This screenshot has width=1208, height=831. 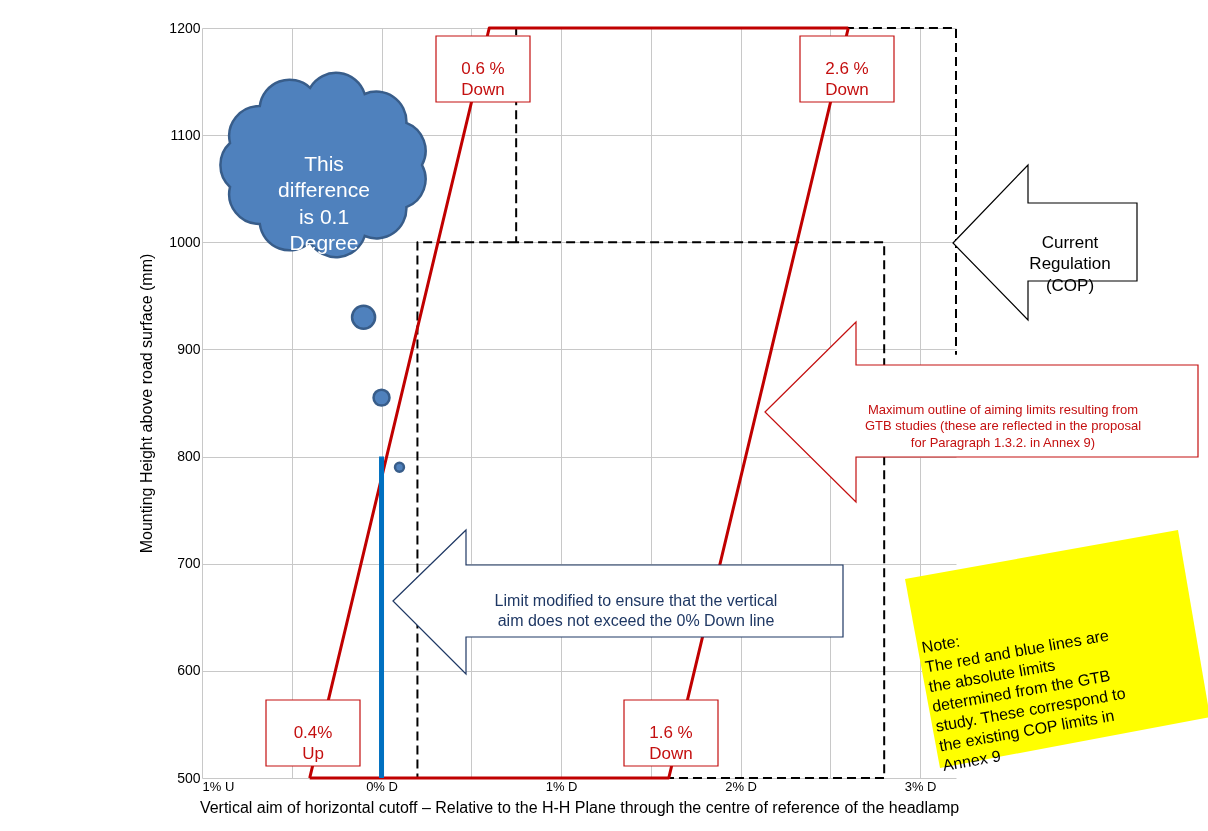 I want to click on text: Current Regulation (COP), so click(x=1070, y=264).